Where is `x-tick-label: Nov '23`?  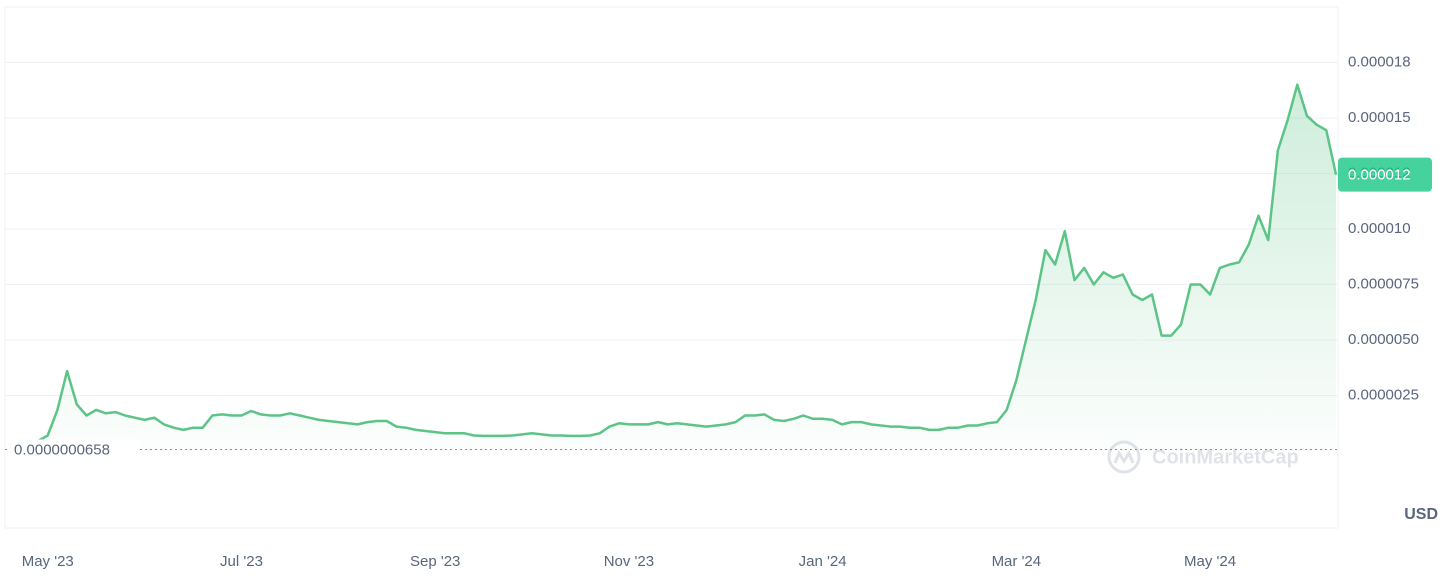 x-tick-label: Nov '23 is located at coordinates (629, 561).